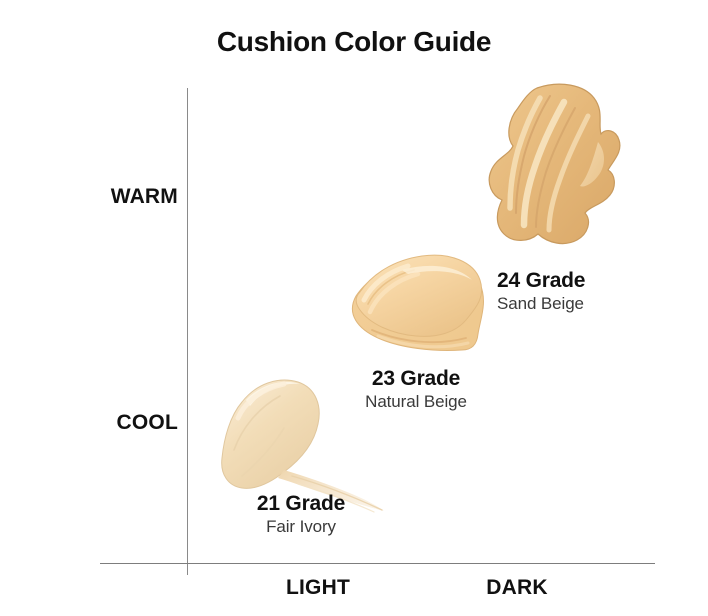  Describe the element at coordinates (416, 378) in the screenshot. I see `swatch-grade-23: 23 Grade` at that location.